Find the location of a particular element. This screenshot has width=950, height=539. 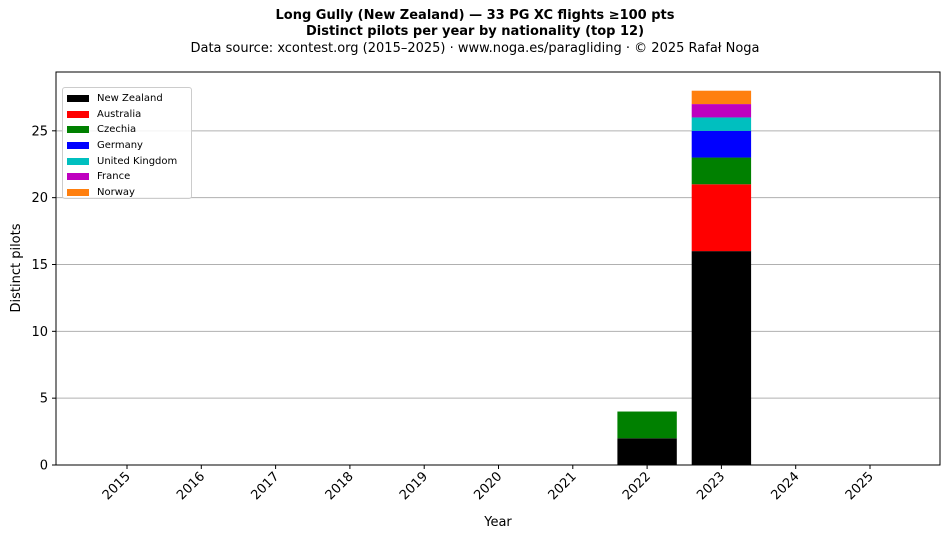

x-tick-label: 2023 is located at coordinates (711, 486).